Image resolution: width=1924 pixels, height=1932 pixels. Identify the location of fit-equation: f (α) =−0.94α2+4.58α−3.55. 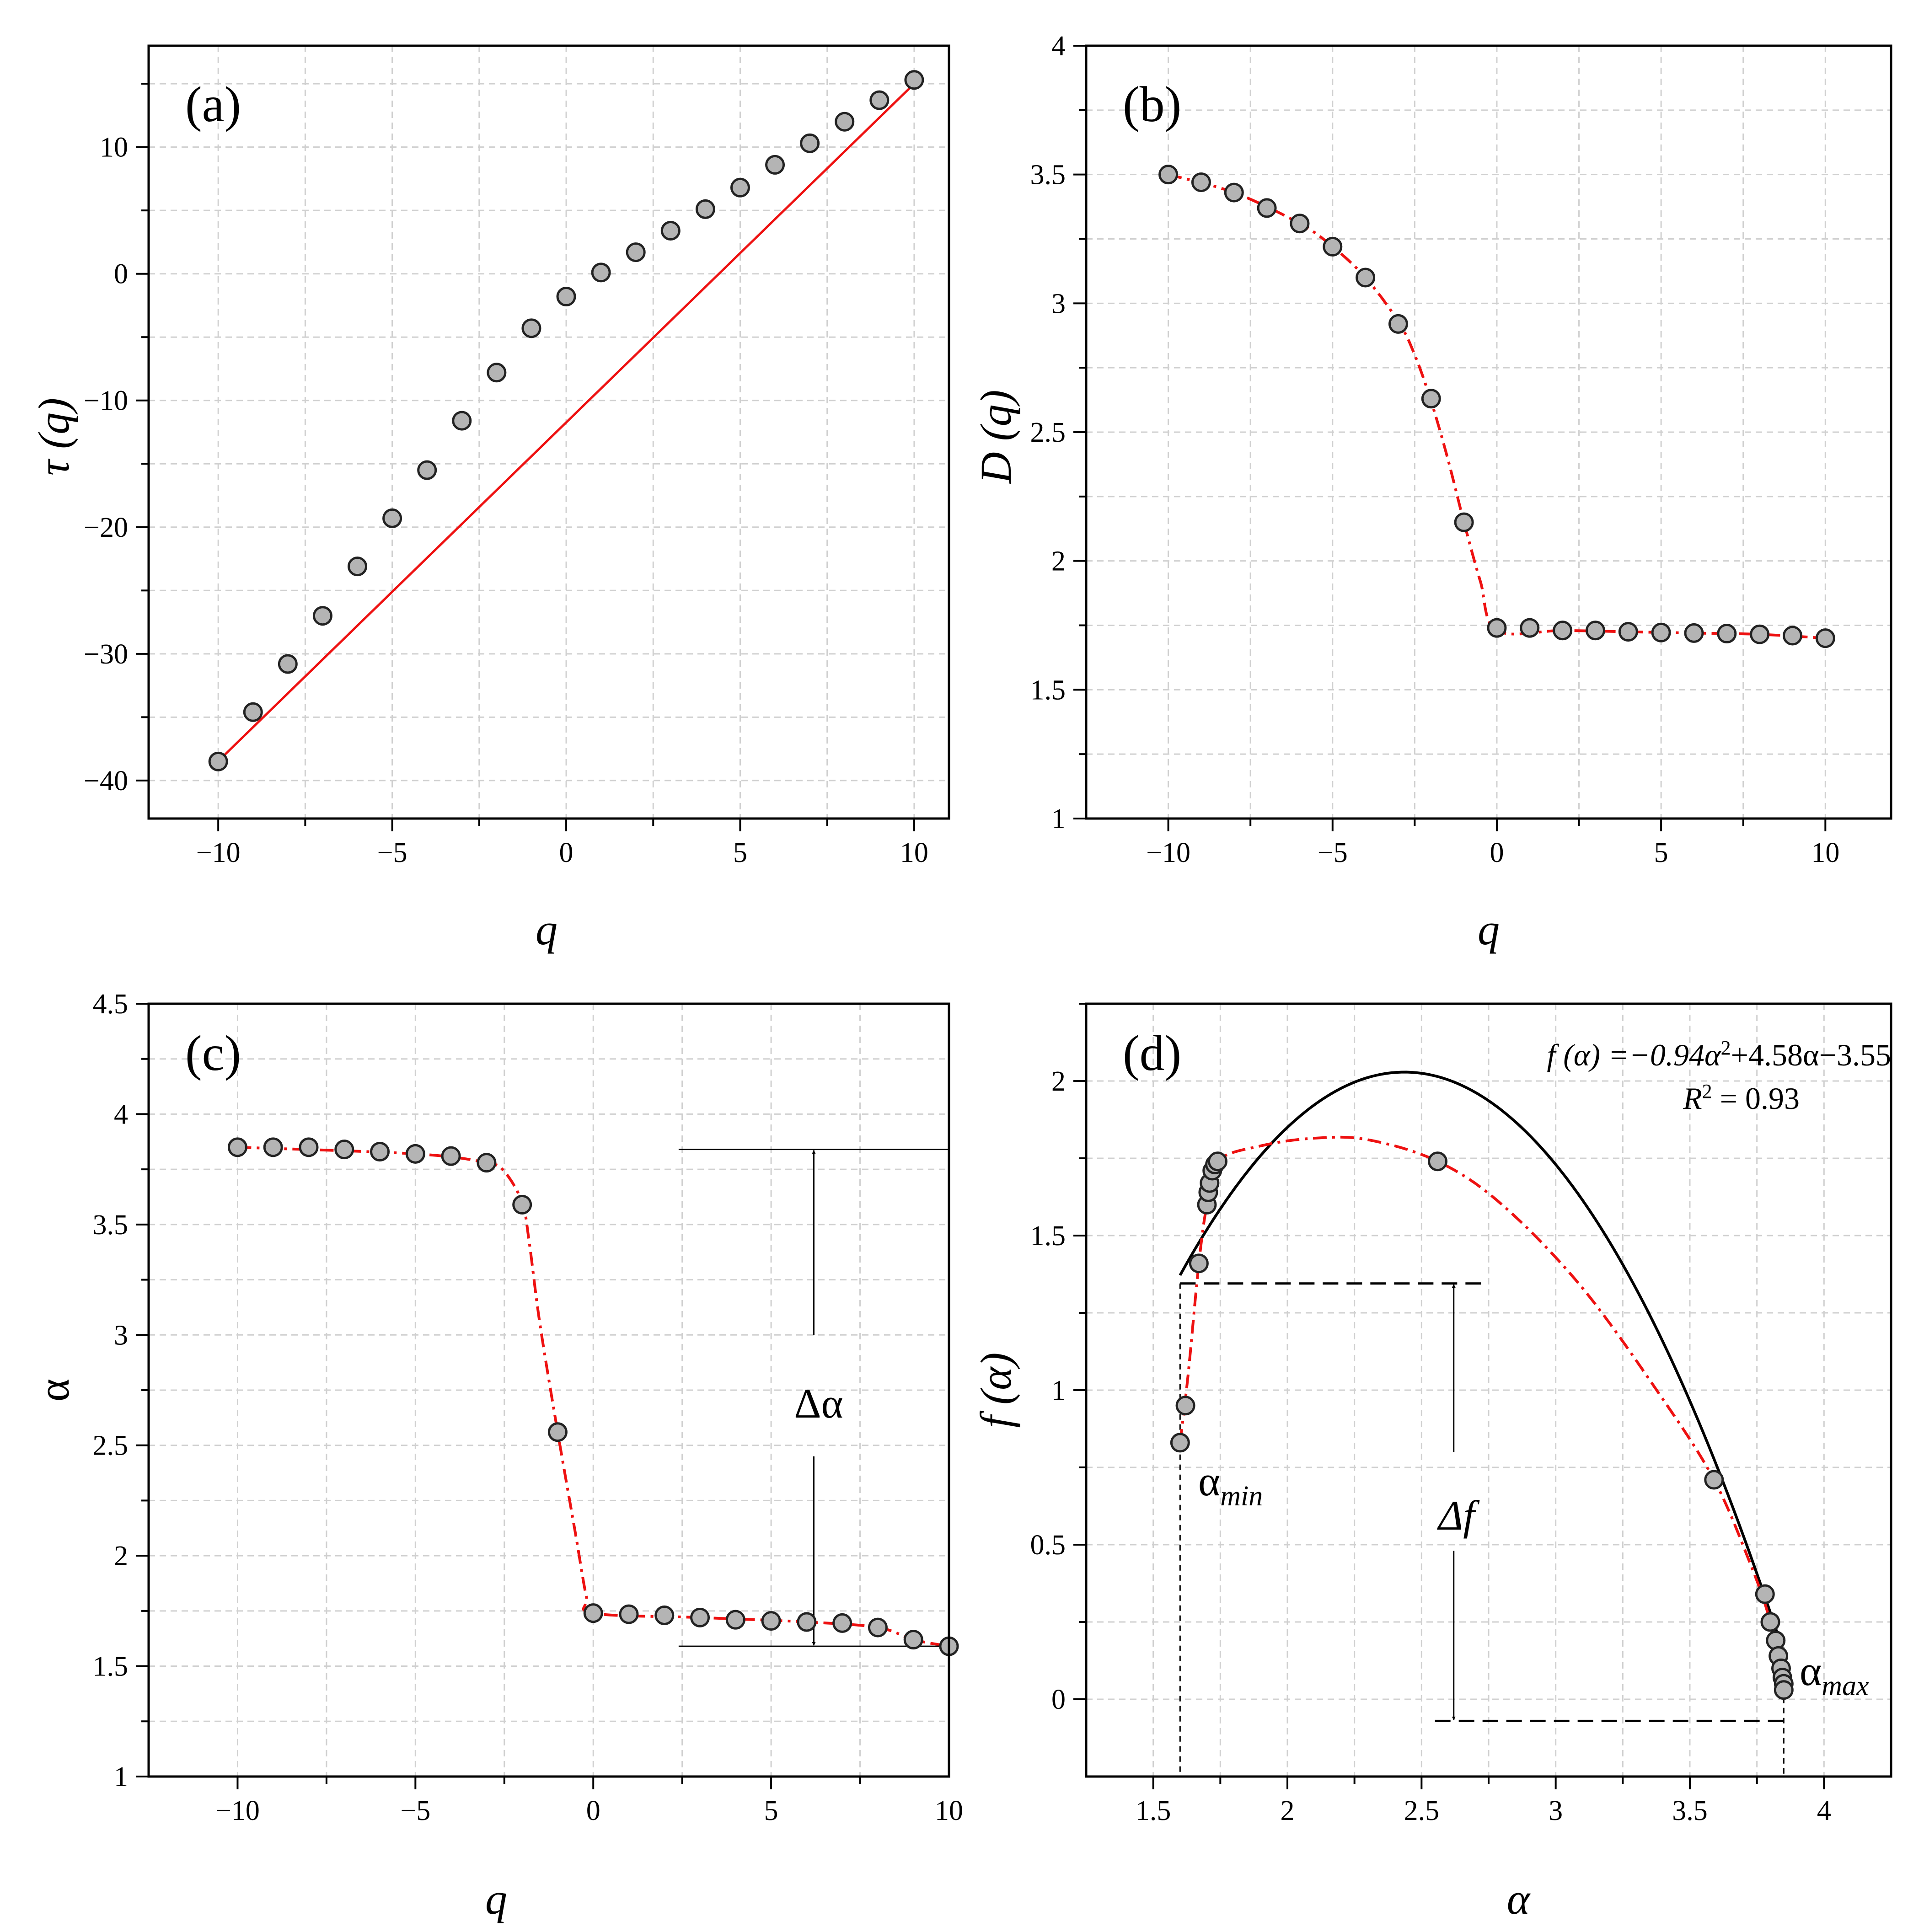
(1719, 1055).